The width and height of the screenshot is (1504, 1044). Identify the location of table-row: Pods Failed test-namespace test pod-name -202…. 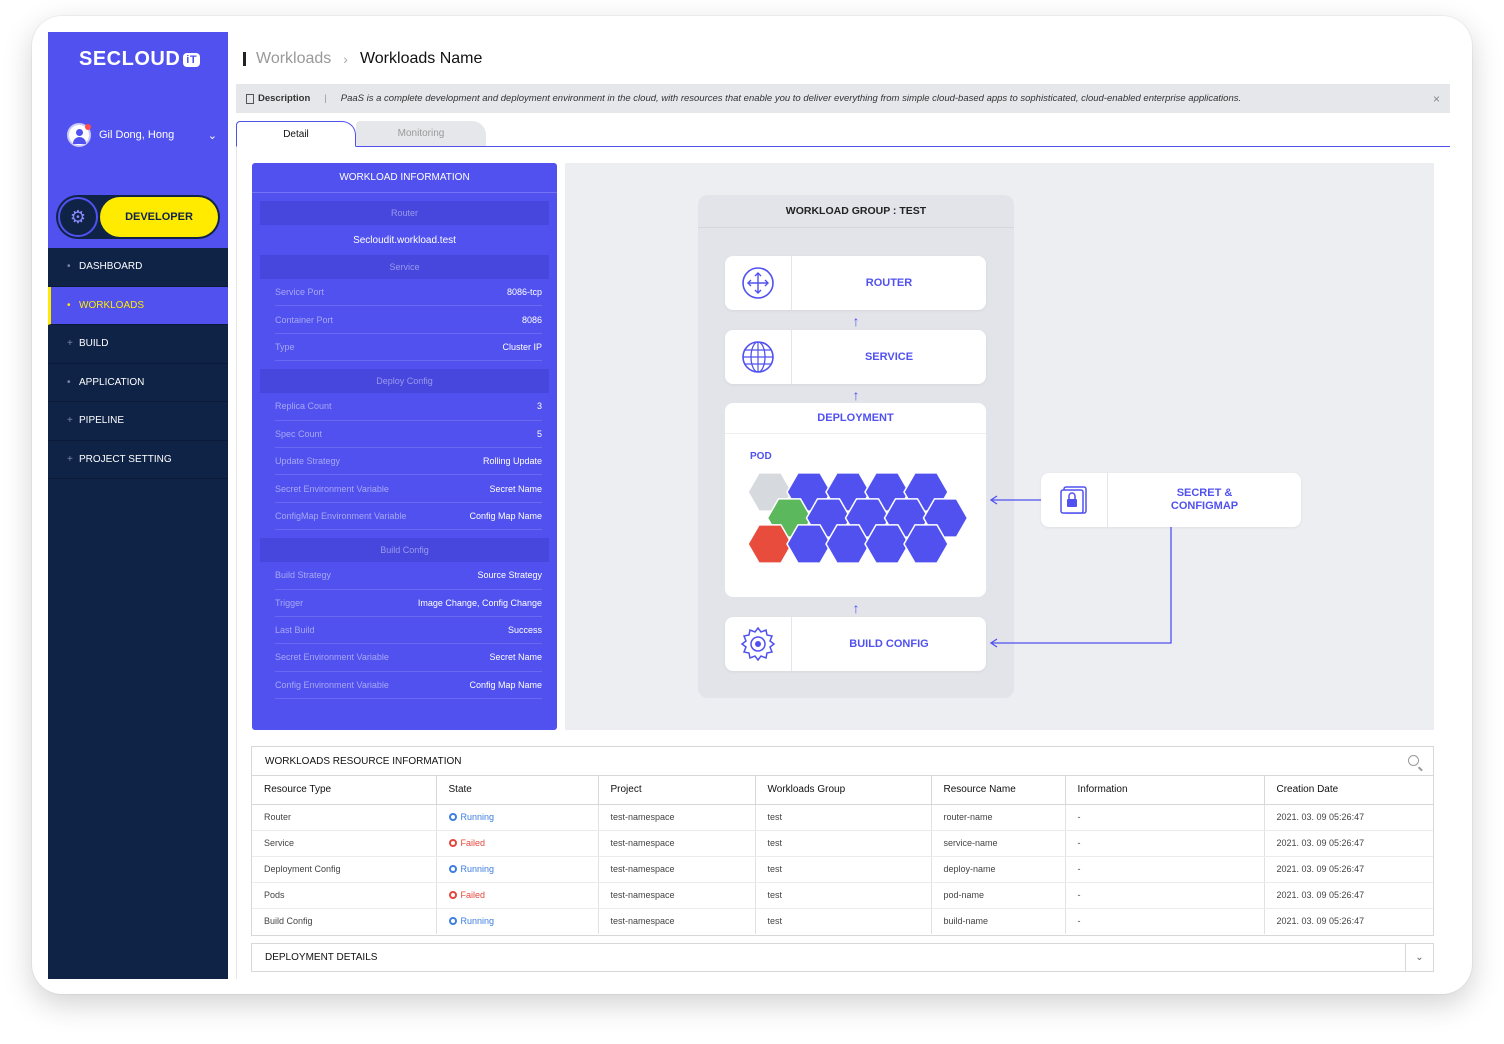
(842, 895).